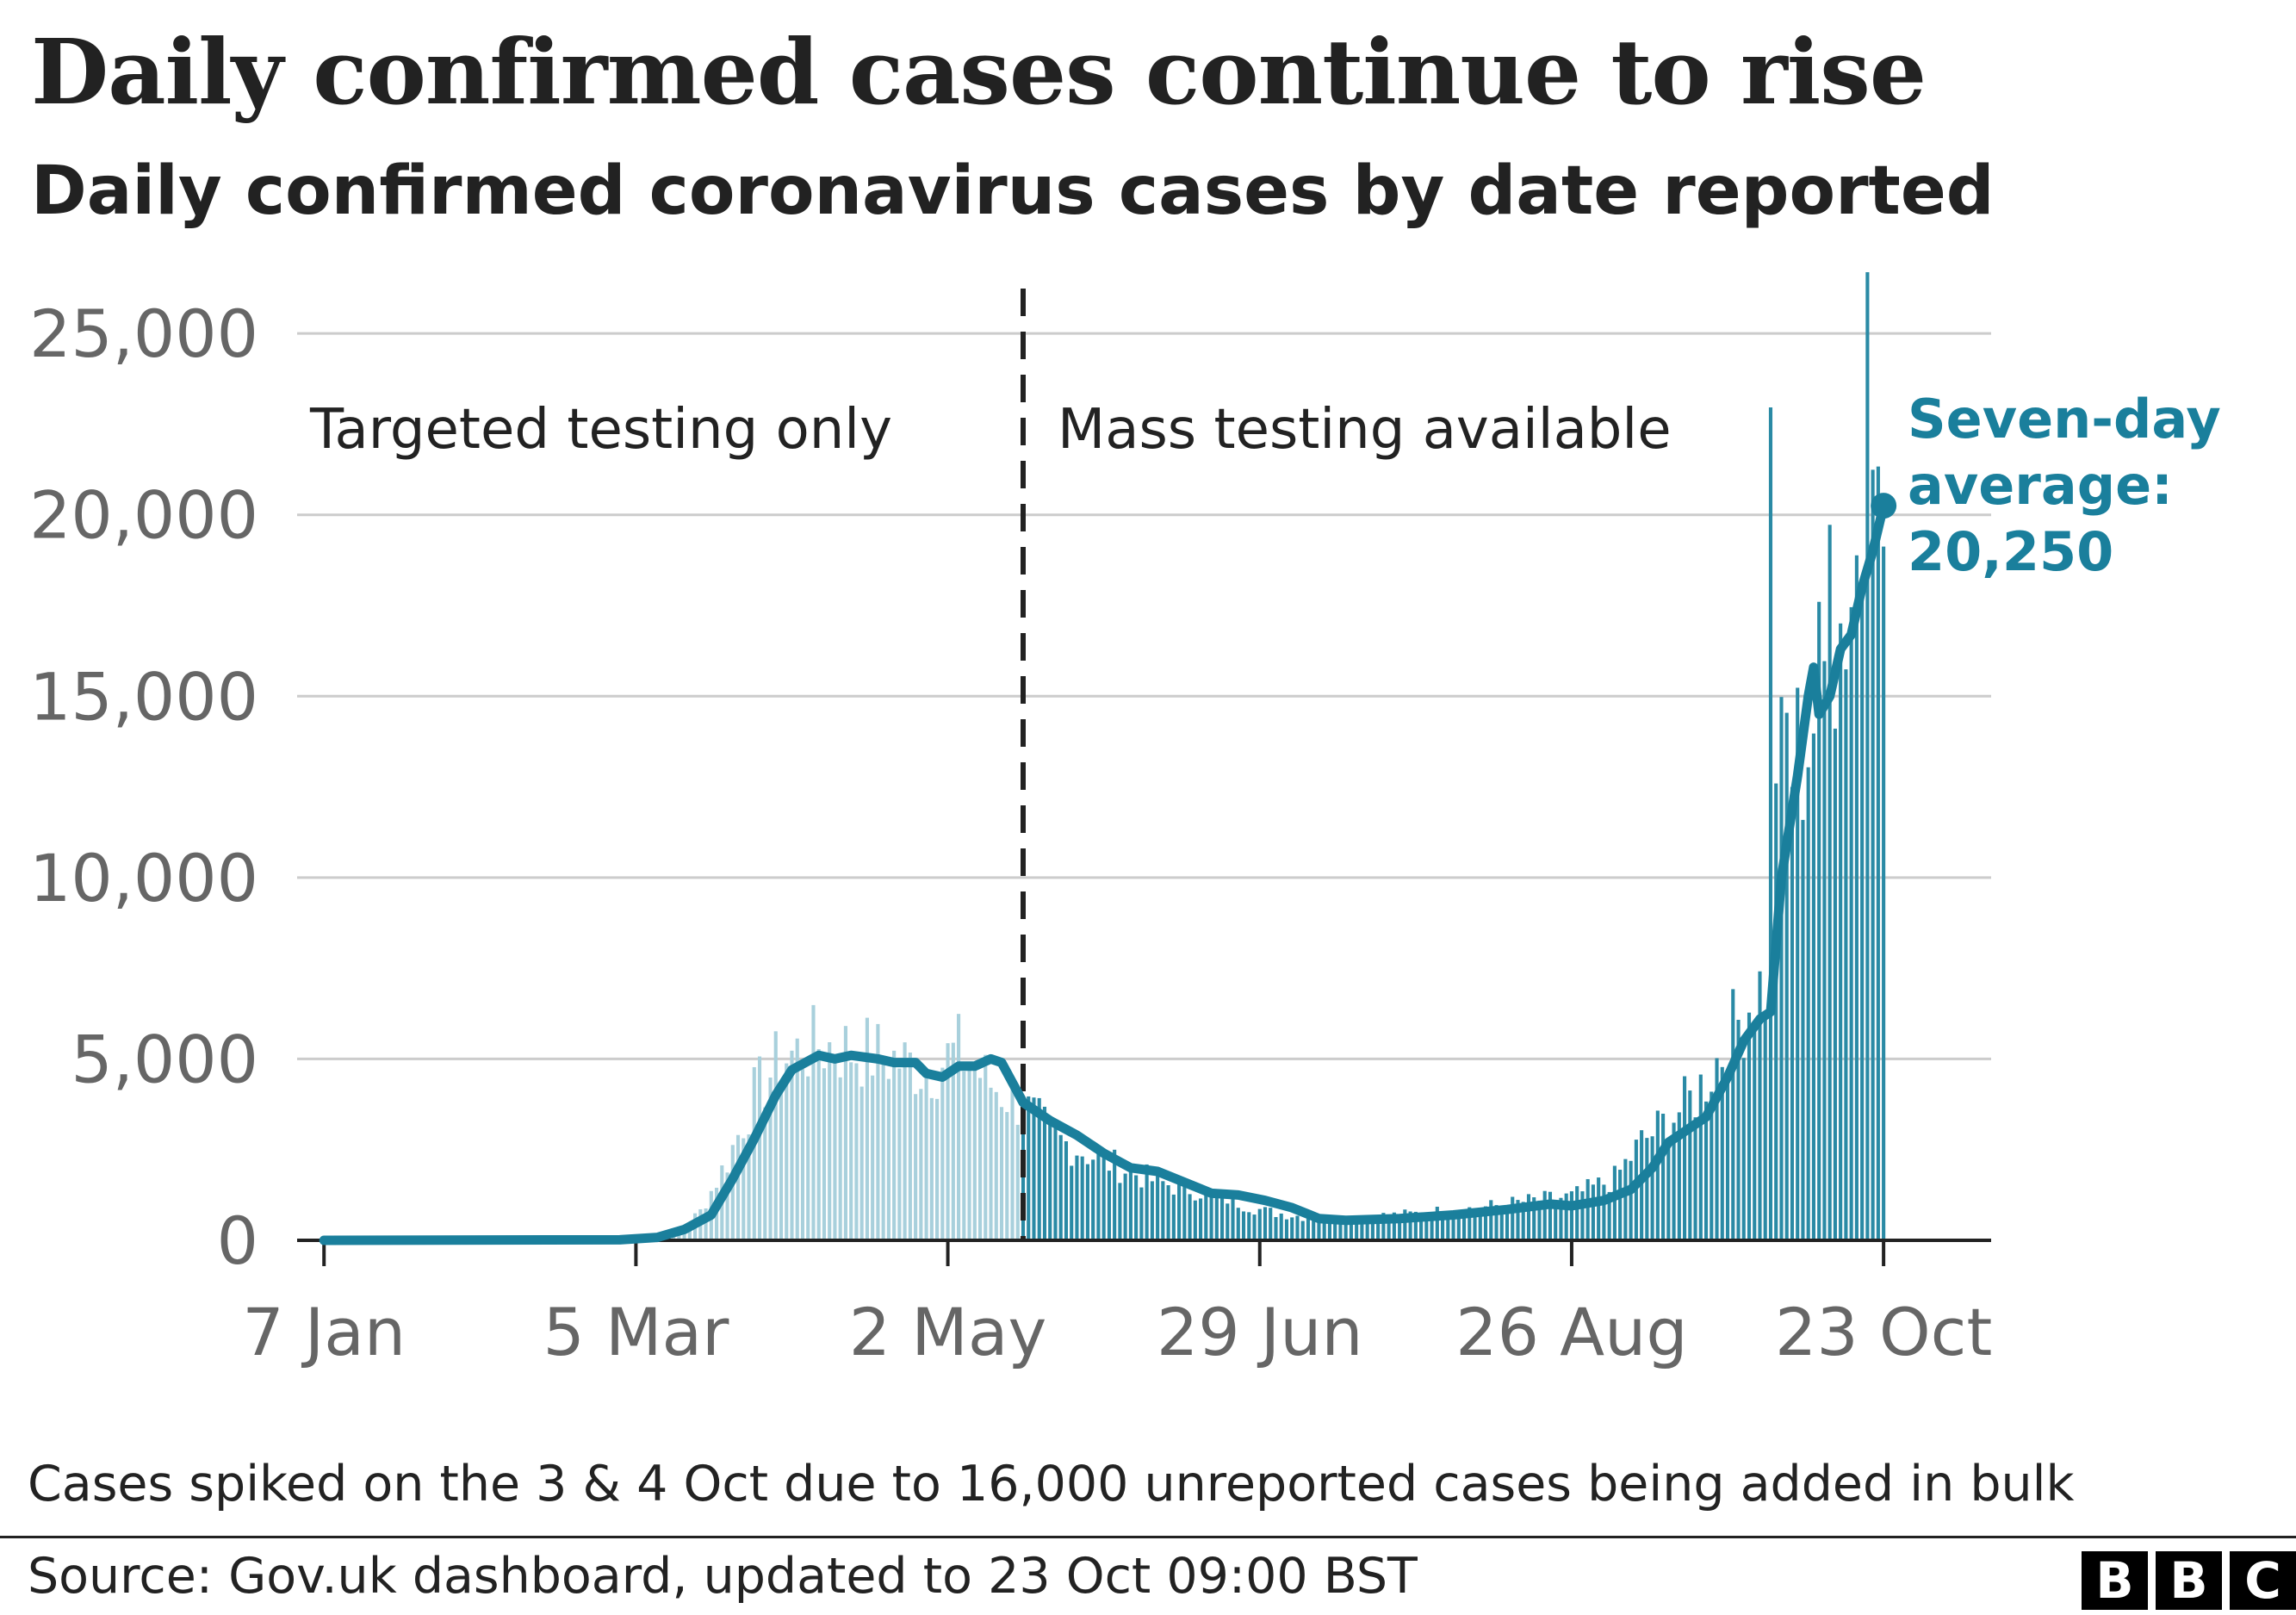 The height and width of the screenshot is (1615, 2296). Describe the element at coordinates (143, 515) in the screenshot. I see `y-tick-label: 20,000` at that location.